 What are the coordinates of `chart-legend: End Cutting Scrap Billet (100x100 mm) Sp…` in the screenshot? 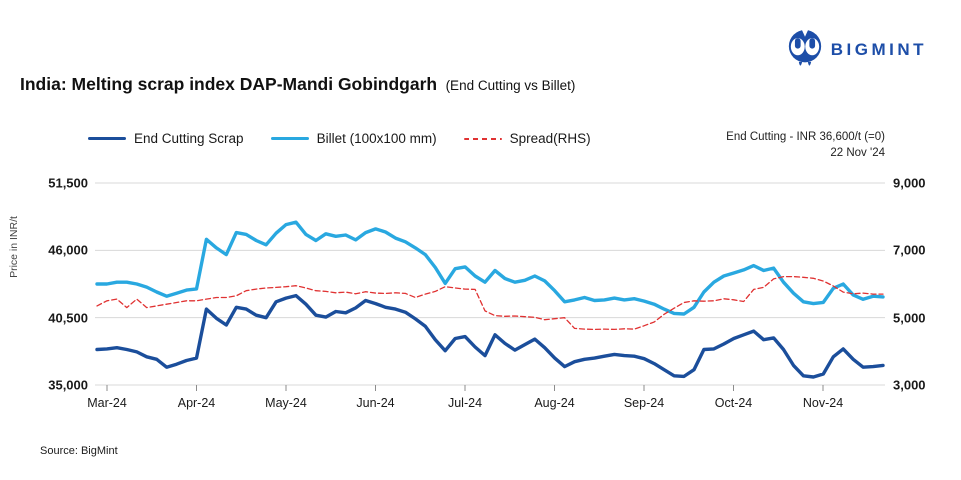 It's located at (339, 138).